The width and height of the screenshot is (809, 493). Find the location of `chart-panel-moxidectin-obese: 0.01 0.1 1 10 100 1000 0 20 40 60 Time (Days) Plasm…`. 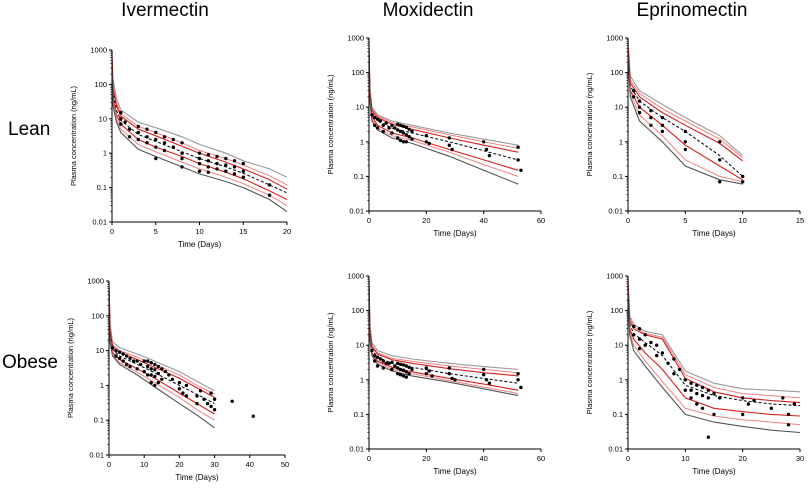

chart-panel-moxidectin-obese: 0.01 0.1 1 10 100 1000 0 20 40 60 Time (Days) Plasm… is located at coordinates (435, 374).